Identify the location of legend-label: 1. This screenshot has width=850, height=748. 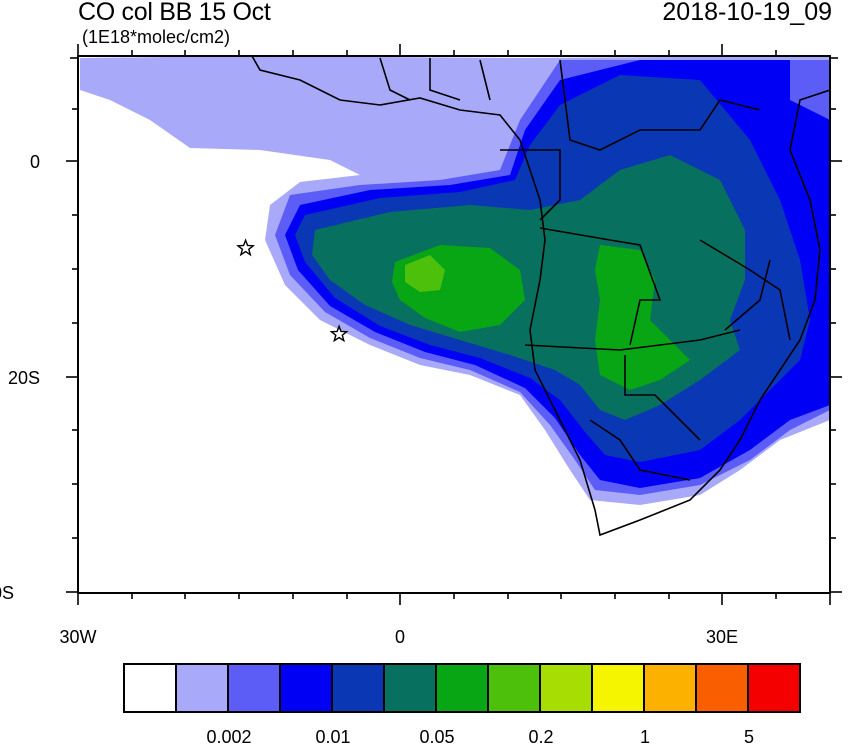
(645, 737).